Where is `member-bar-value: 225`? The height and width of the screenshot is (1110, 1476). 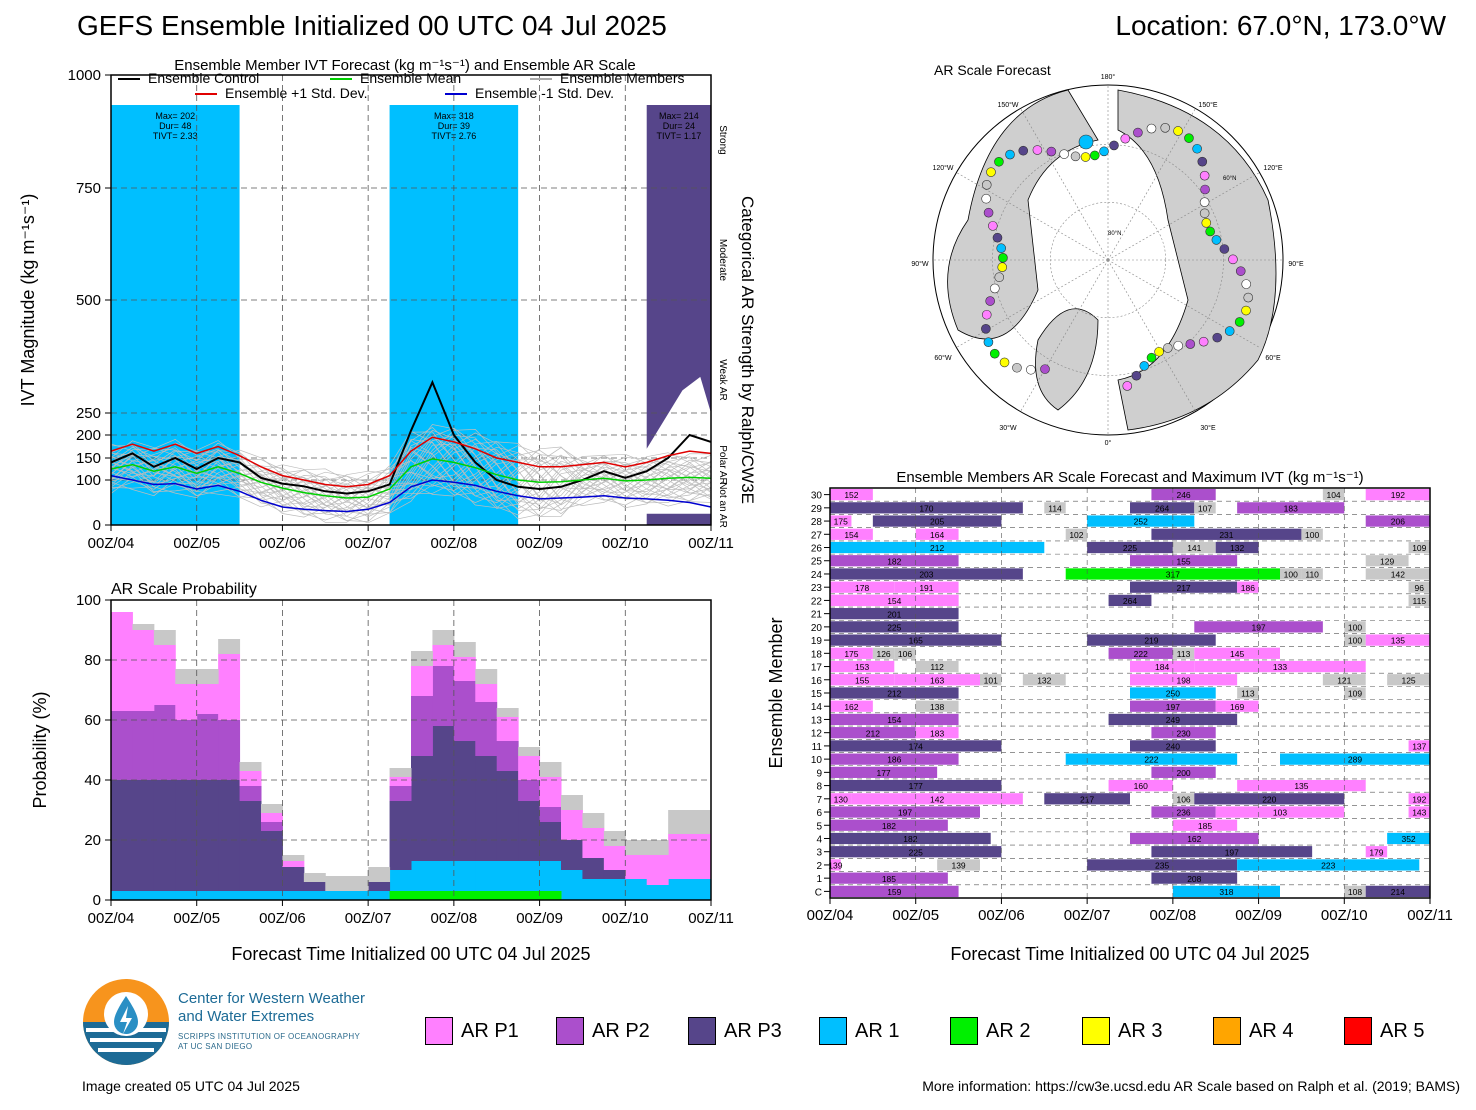 member-bar-value: 225 is located at coordinates (1130, 548).